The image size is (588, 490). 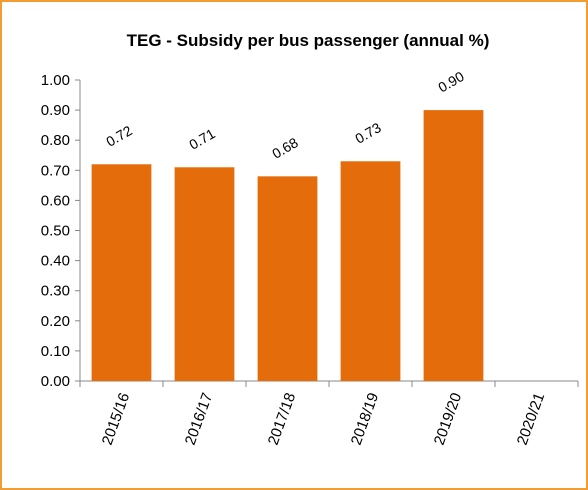 What do you see at coordinates (55, 170) in the screenshot?
I see `y-tick-label: 0.70` at bounding box center [55, 170].